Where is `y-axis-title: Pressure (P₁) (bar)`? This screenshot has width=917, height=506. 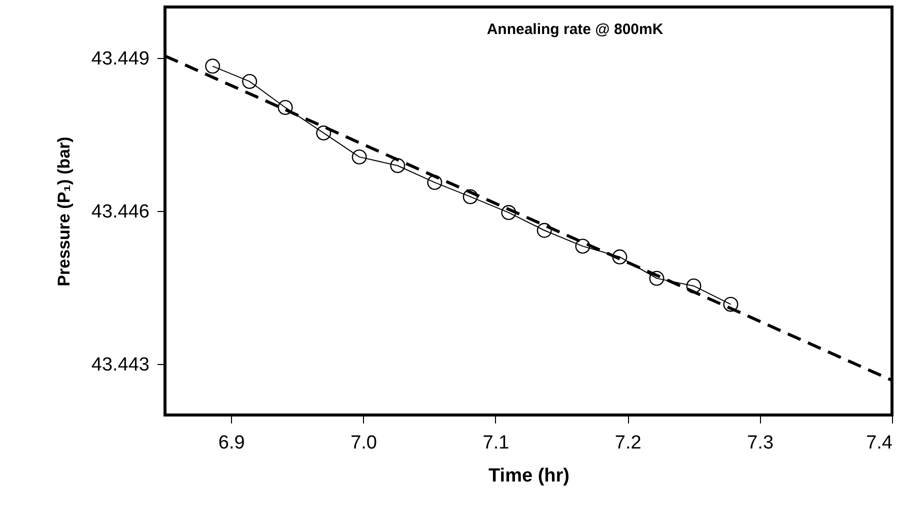 y-axis-title: Pressure (P₁) (bar) is located at coordinates (64, 211).